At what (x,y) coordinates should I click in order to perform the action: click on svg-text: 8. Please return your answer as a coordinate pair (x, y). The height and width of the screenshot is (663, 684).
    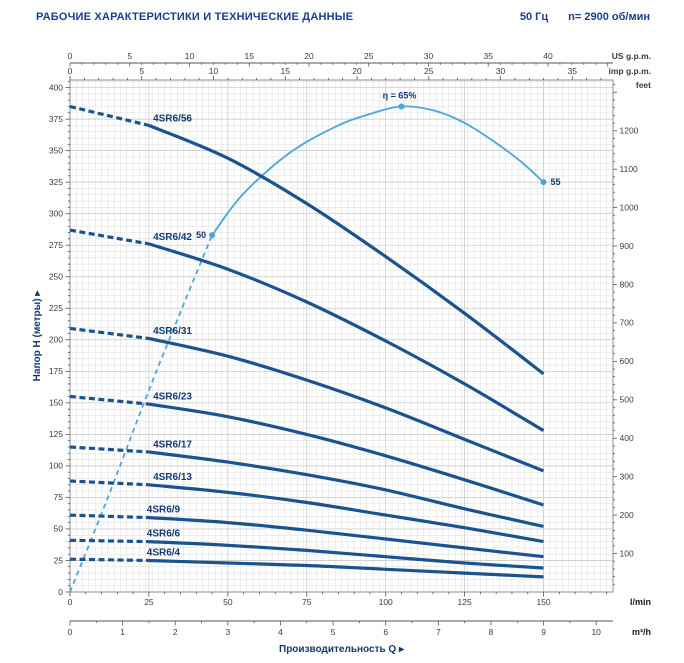
    Looking at the image, I should click on (491, 632).